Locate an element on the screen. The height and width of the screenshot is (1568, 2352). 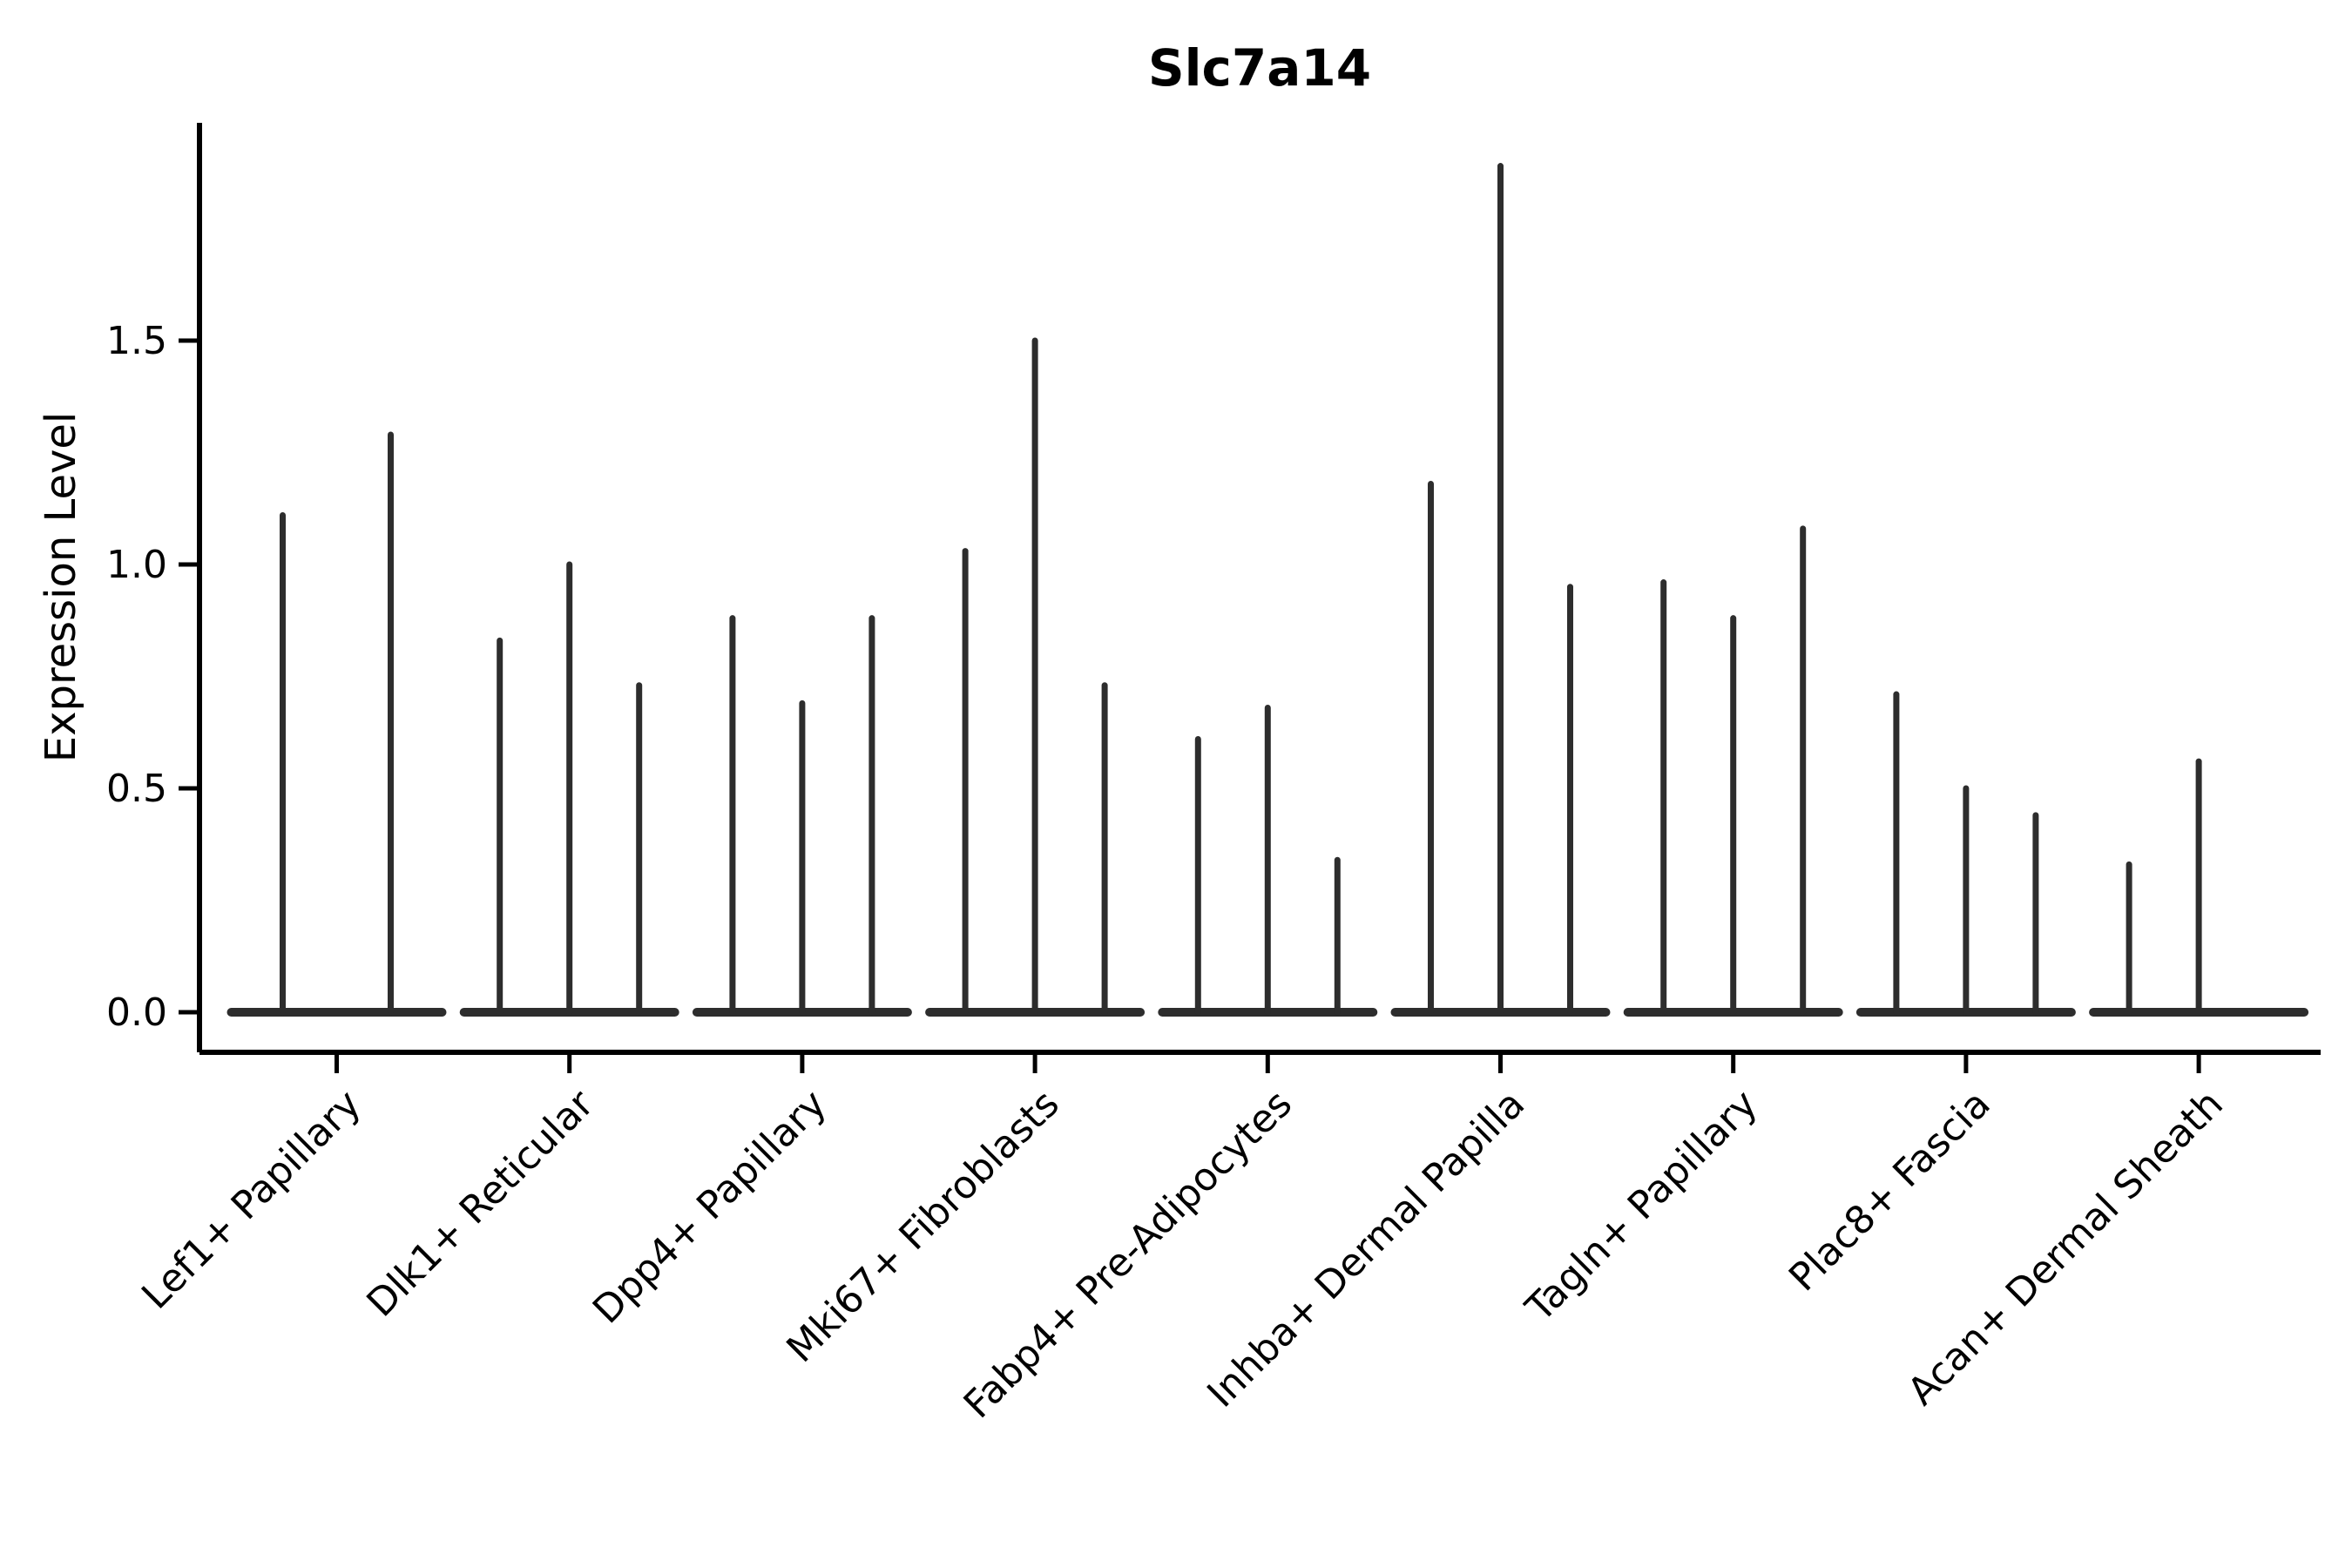
y-tick-label: 0.5 is located at coordinates (136, 789).